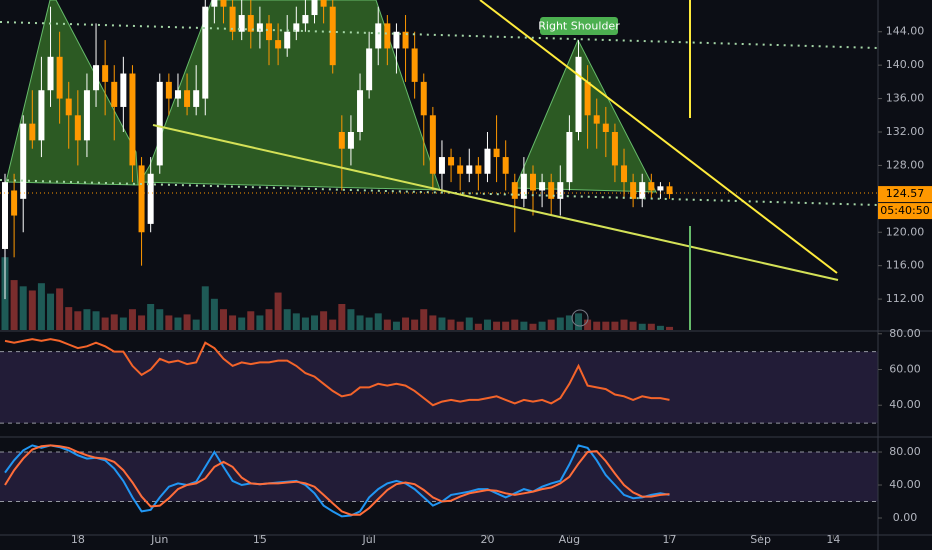 Image resolution: width=932 pixels, height=550 pixels. What do you see at coordinates (337, 372) in the screenshot?
I see `indicator-line` at bounding box center [337, 372].